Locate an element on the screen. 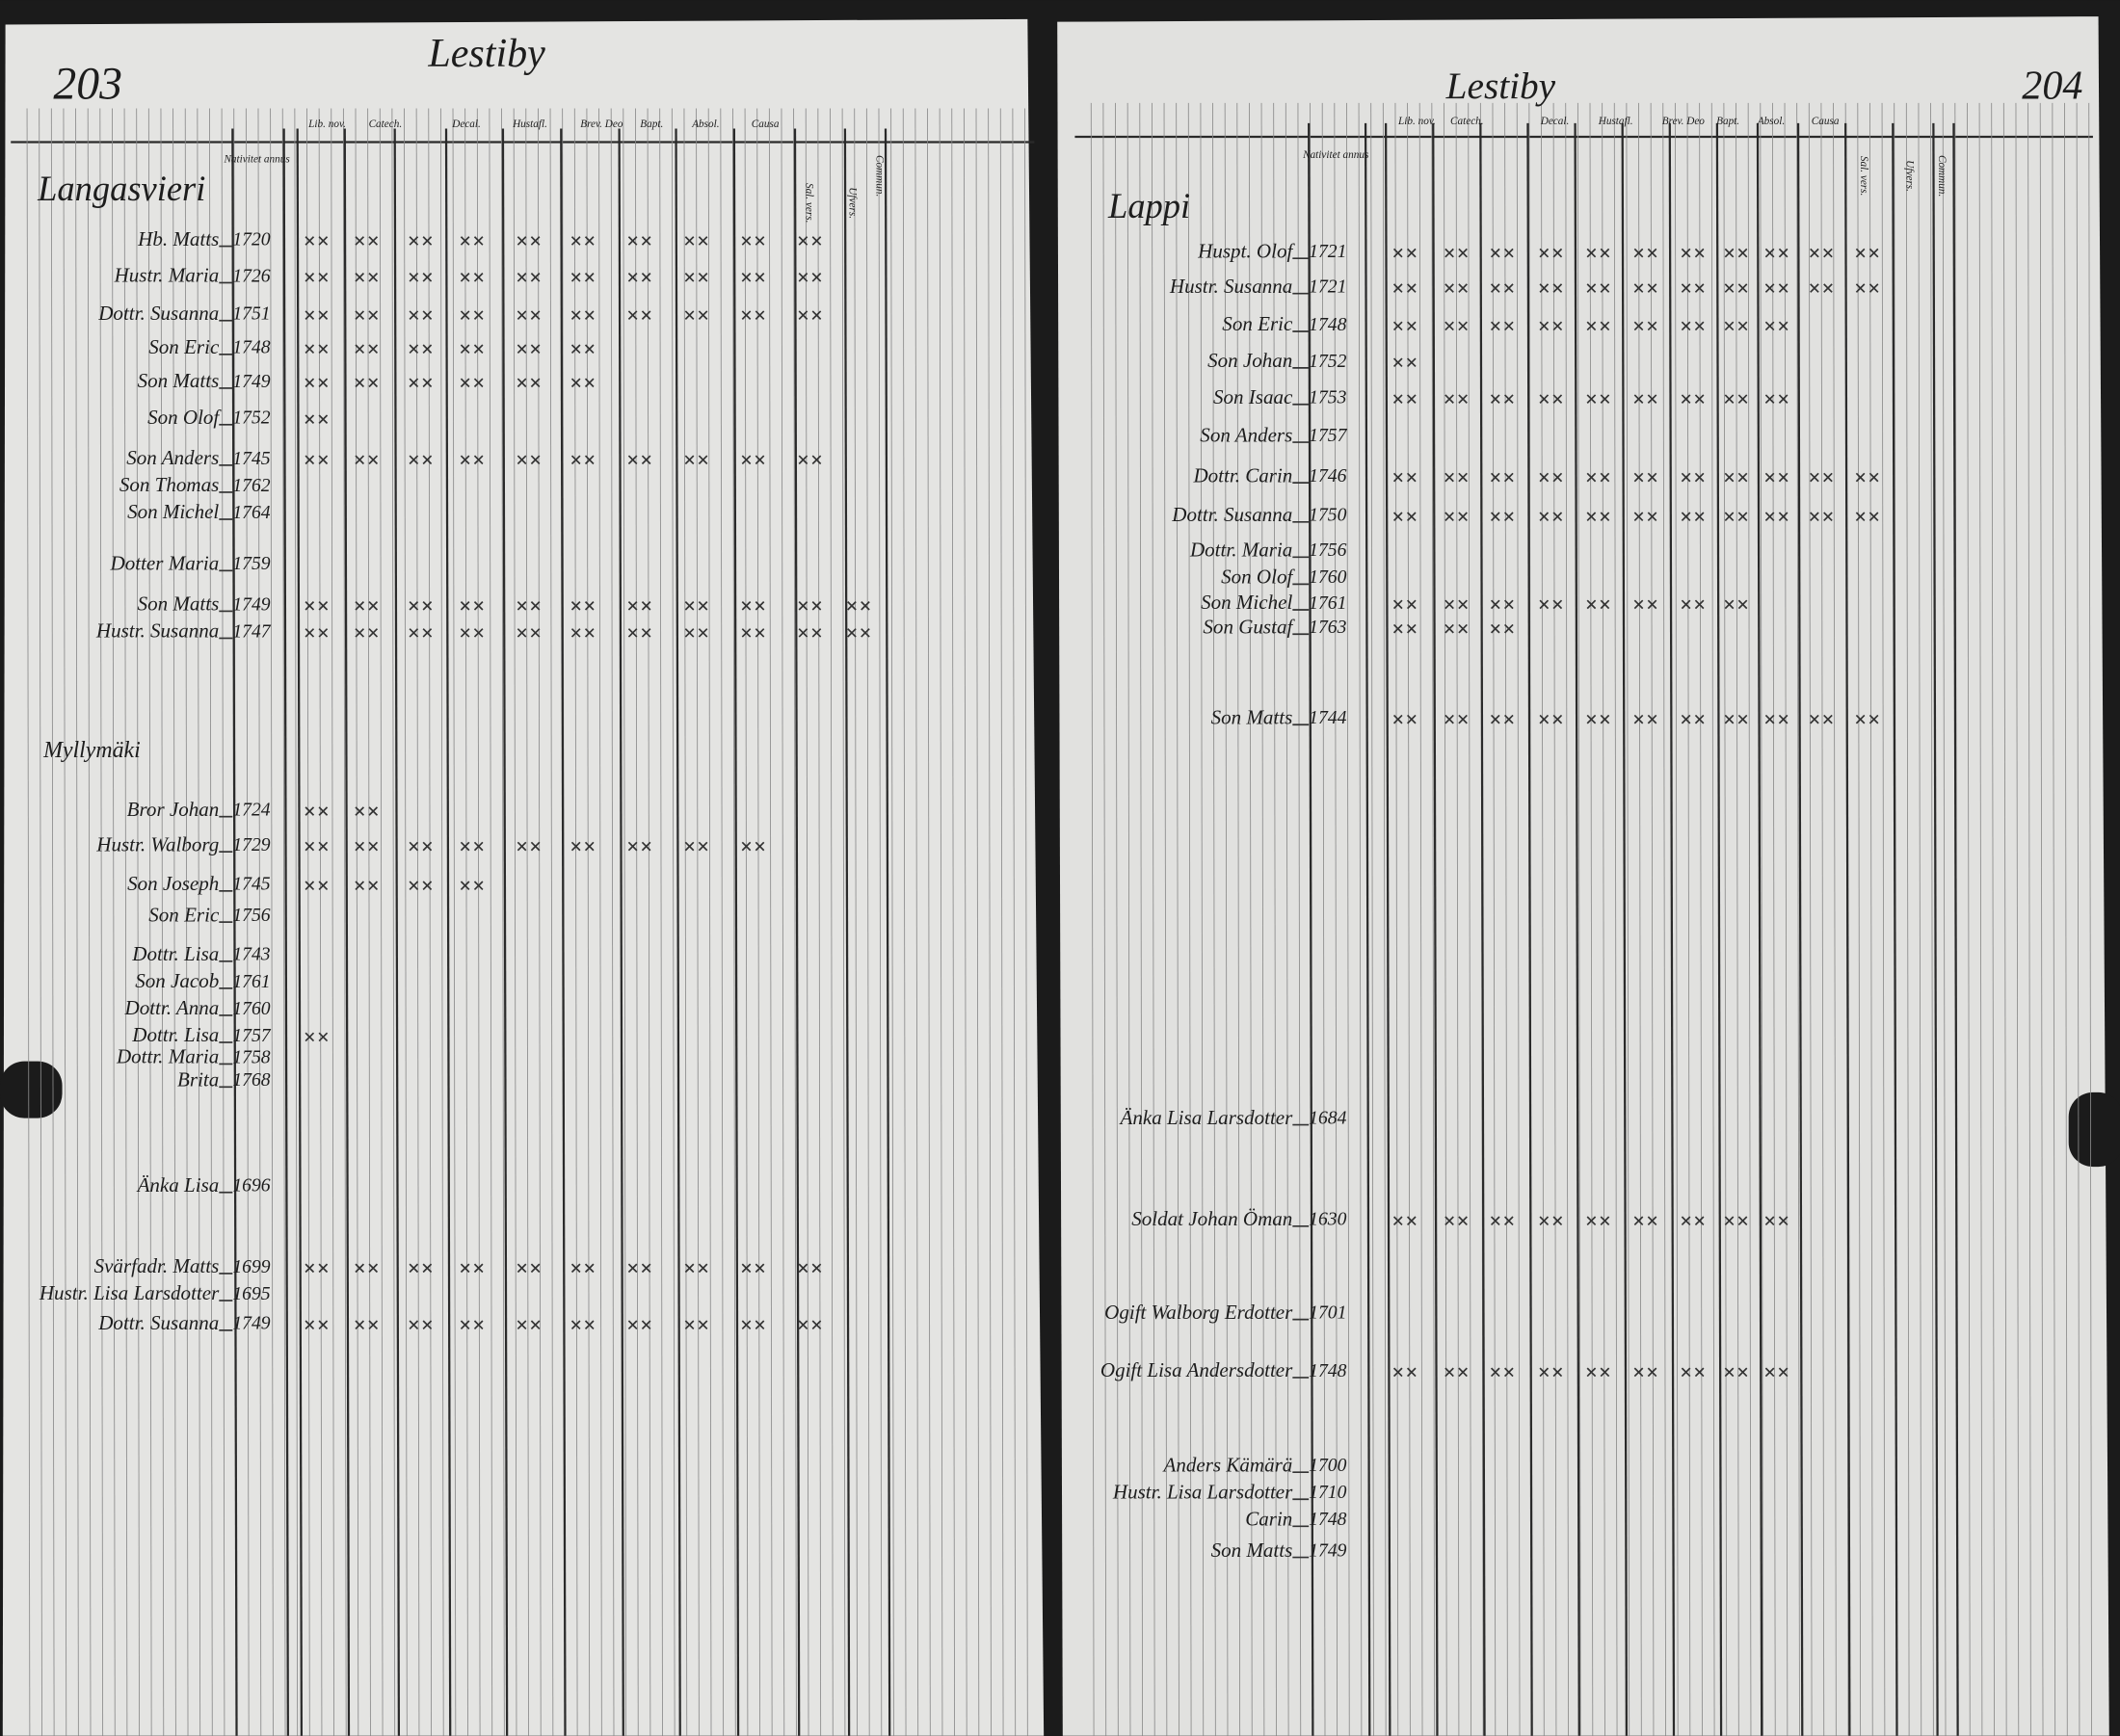 The height and width of the screenshot is (1736, 2120). column-header: Lib. nov. is located at coordinates (326, 124).